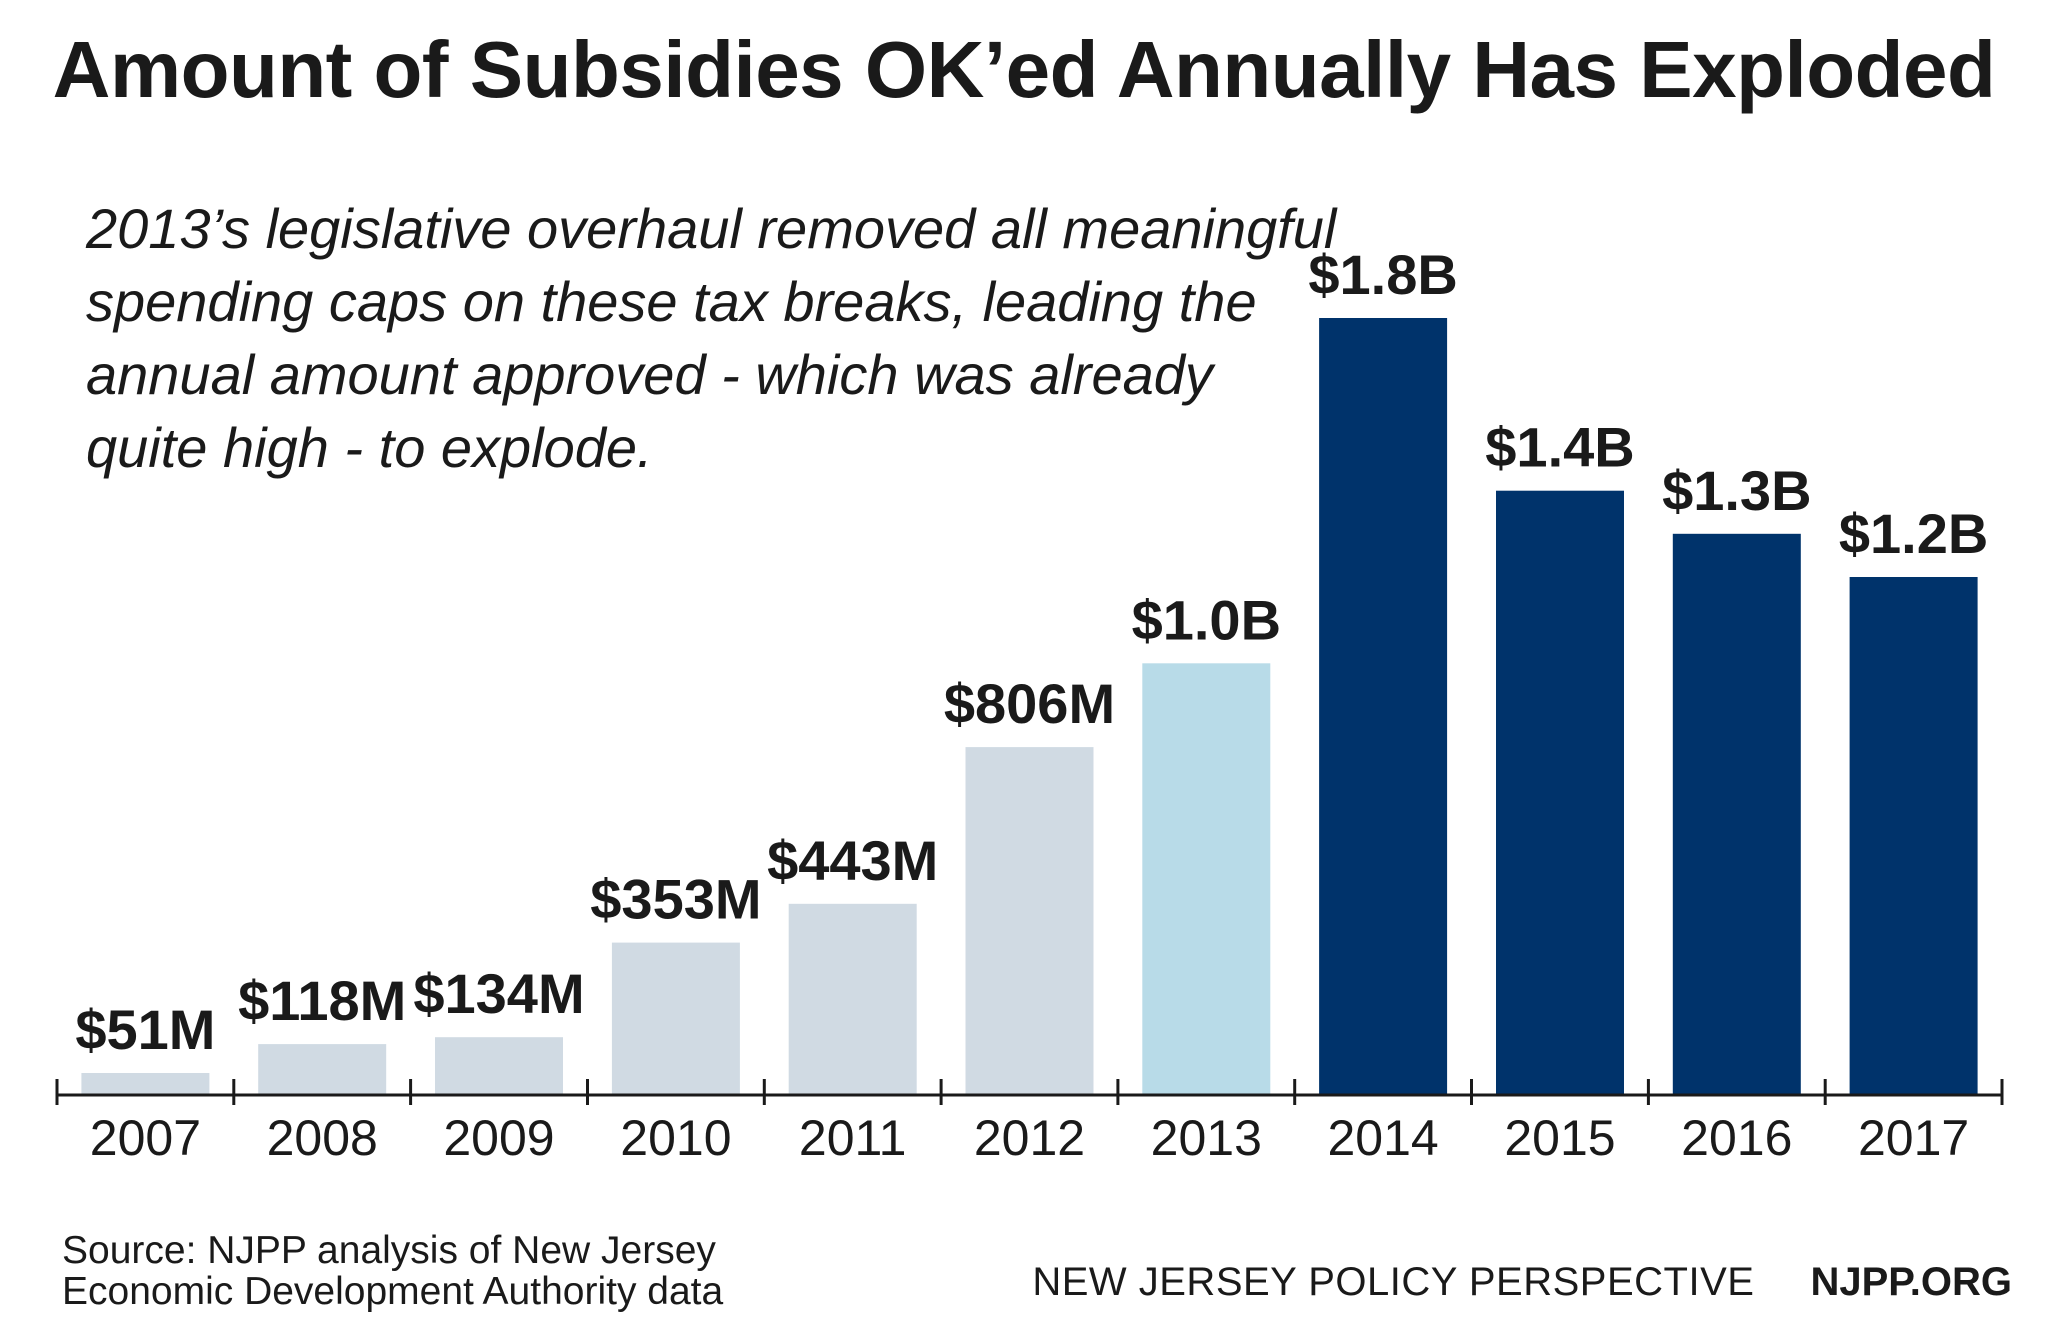  What do you see at coordinates (322, 1000) in the screenshot?
I see `bar-value-label-2008: $118M` at bounding box center [322, 1000].